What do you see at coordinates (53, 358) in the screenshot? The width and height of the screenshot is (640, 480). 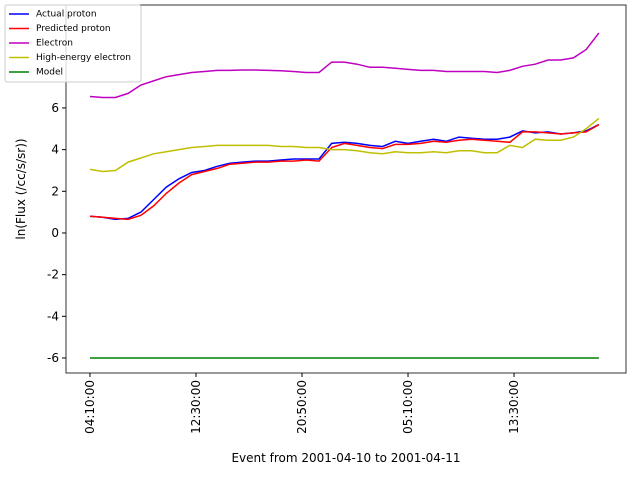 I see `y-tick-label: -6` at bounding box center [53, 358].